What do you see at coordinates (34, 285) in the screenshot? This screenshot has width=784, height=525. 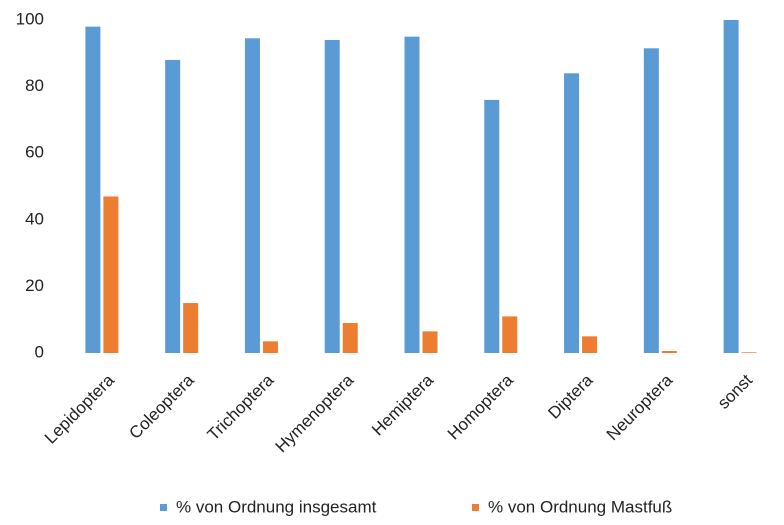 I see `y-tick-label: 20` at bounding box center [34, 285].